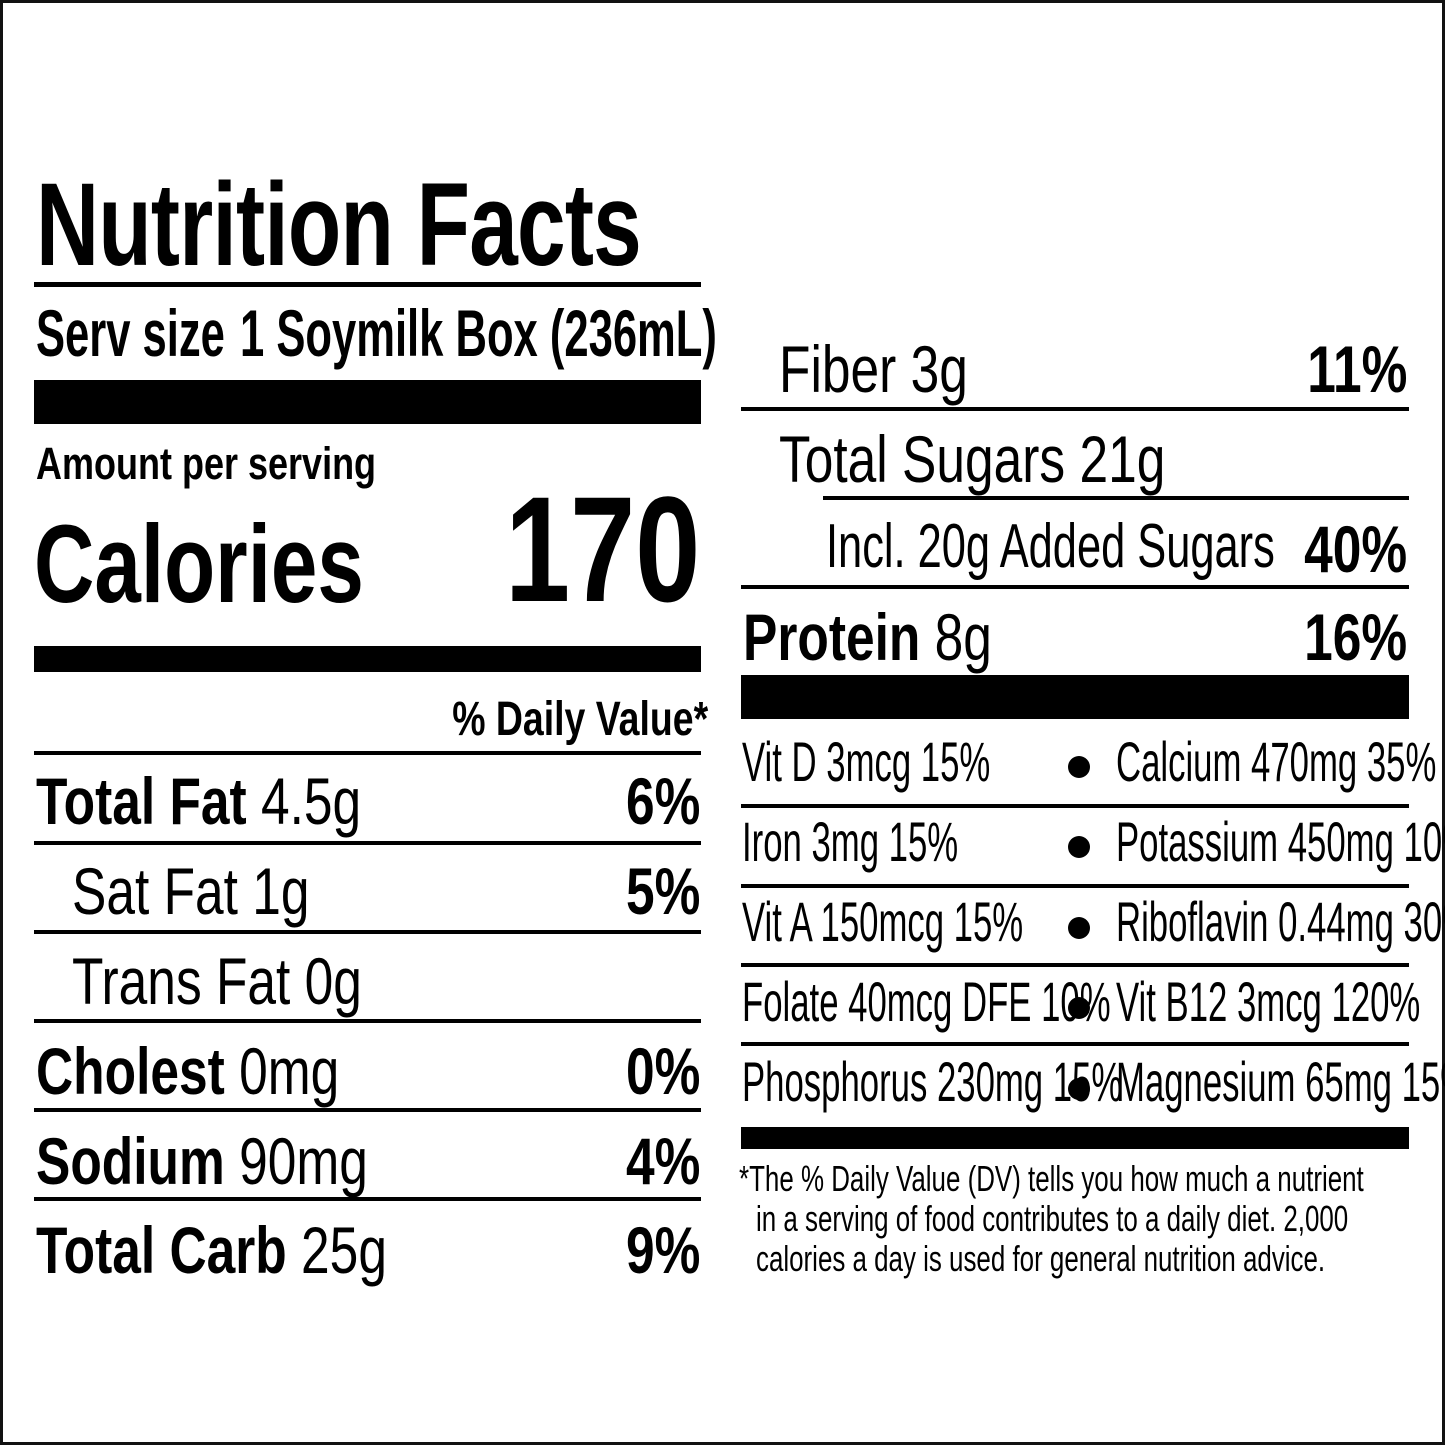 Image resolution: width=1445 pixels, height=1445 pixels. Describe the element at coordinates (311, 801) in the screenshot. I see `nutrient-amount: 4.5g` at that location.